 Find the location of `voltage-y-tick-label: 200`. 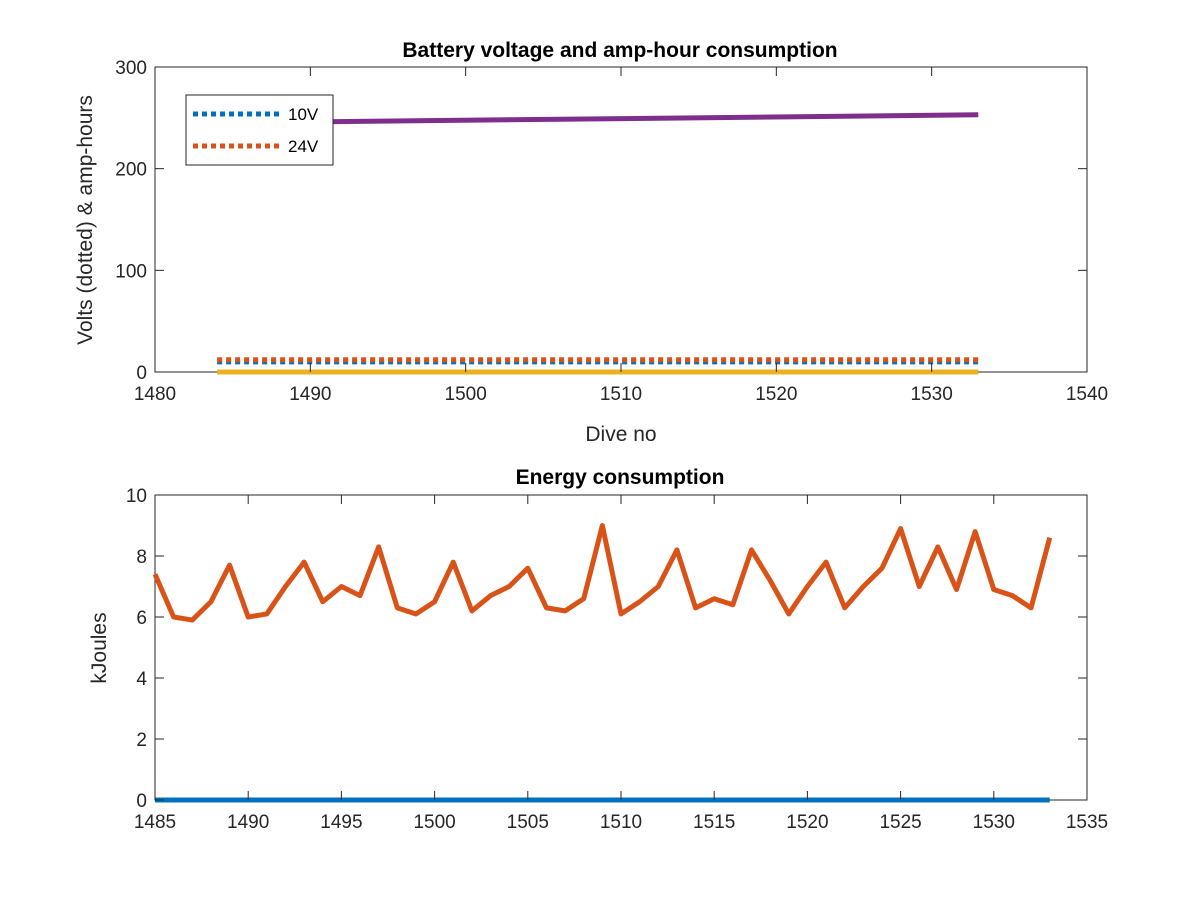

voltage-y-tick-label: 200 is located at coordinates (131, 170).